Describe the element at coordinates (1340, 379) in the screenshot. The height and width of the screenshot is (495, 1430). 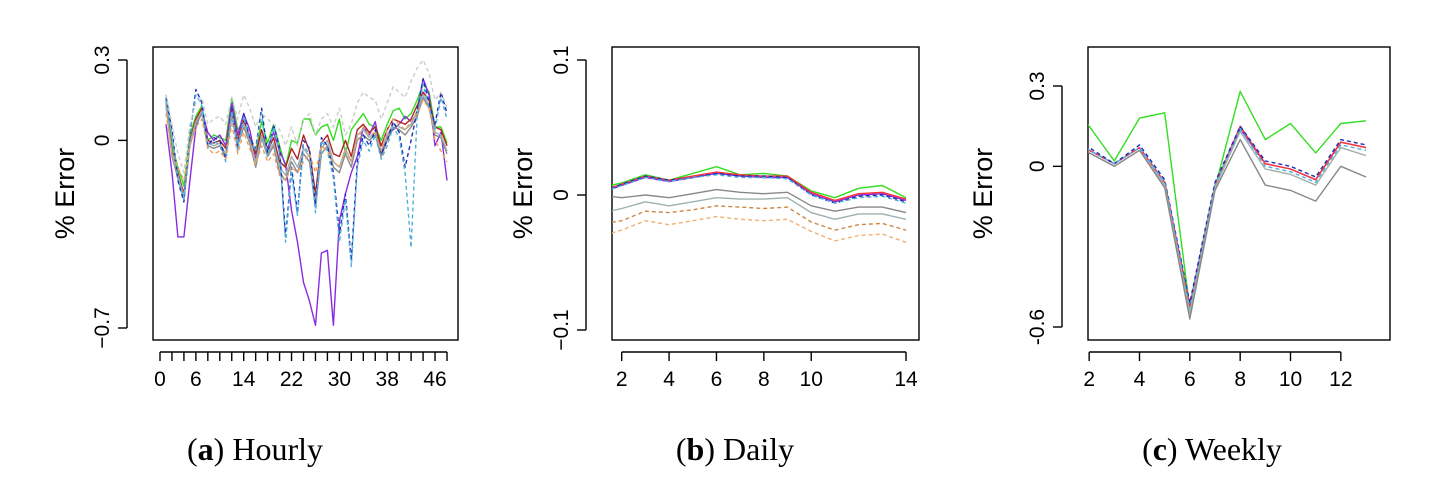
I see `x-tick-label: 12` at that location.